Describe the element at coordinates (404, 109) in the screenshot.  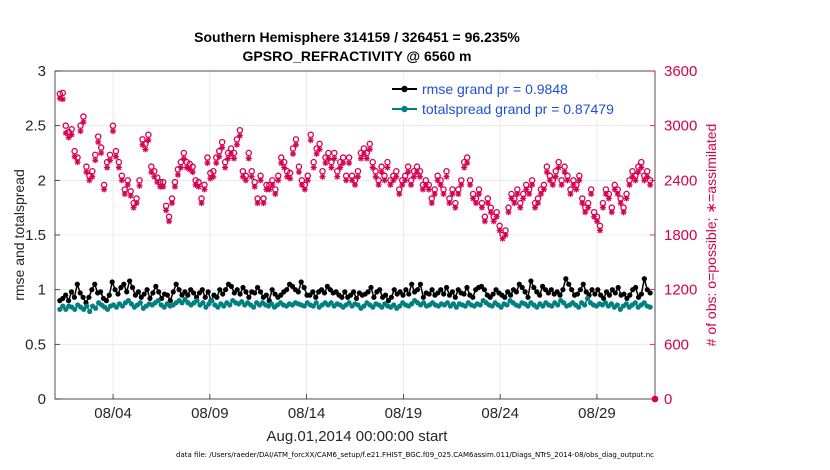
I see `legend-marker-totalspread` at that location.